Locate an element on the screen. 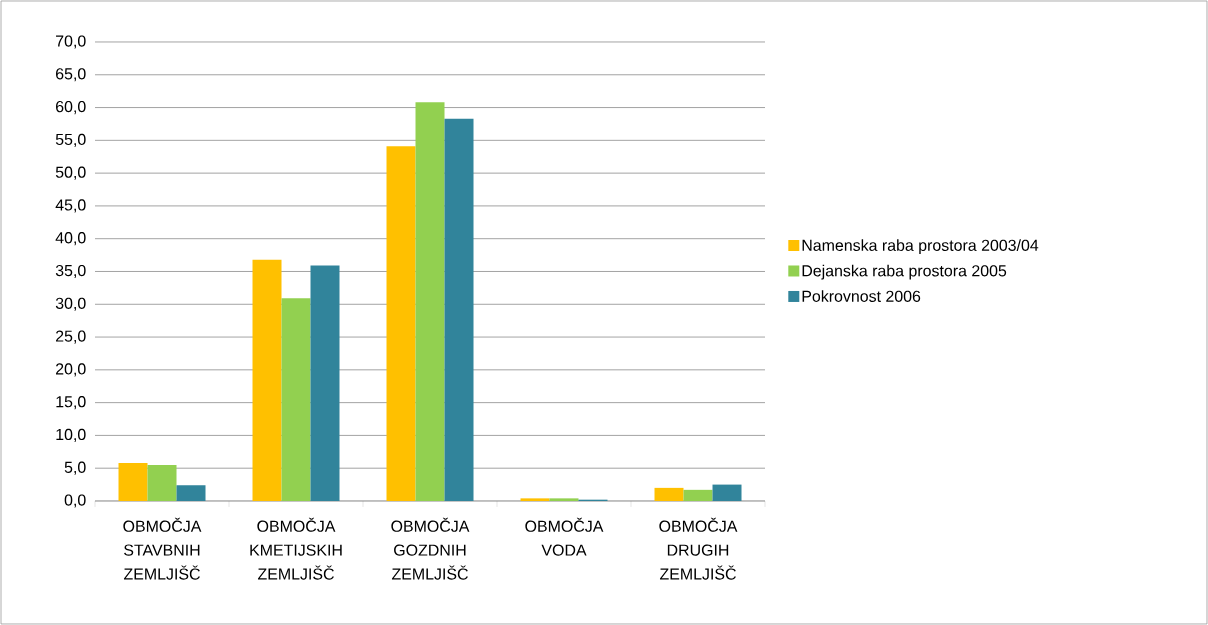 The height and width of the screenshot is (625, 1208). legend-label: Dejanska raba prostora 2005 is located at coordinates (904, 272).